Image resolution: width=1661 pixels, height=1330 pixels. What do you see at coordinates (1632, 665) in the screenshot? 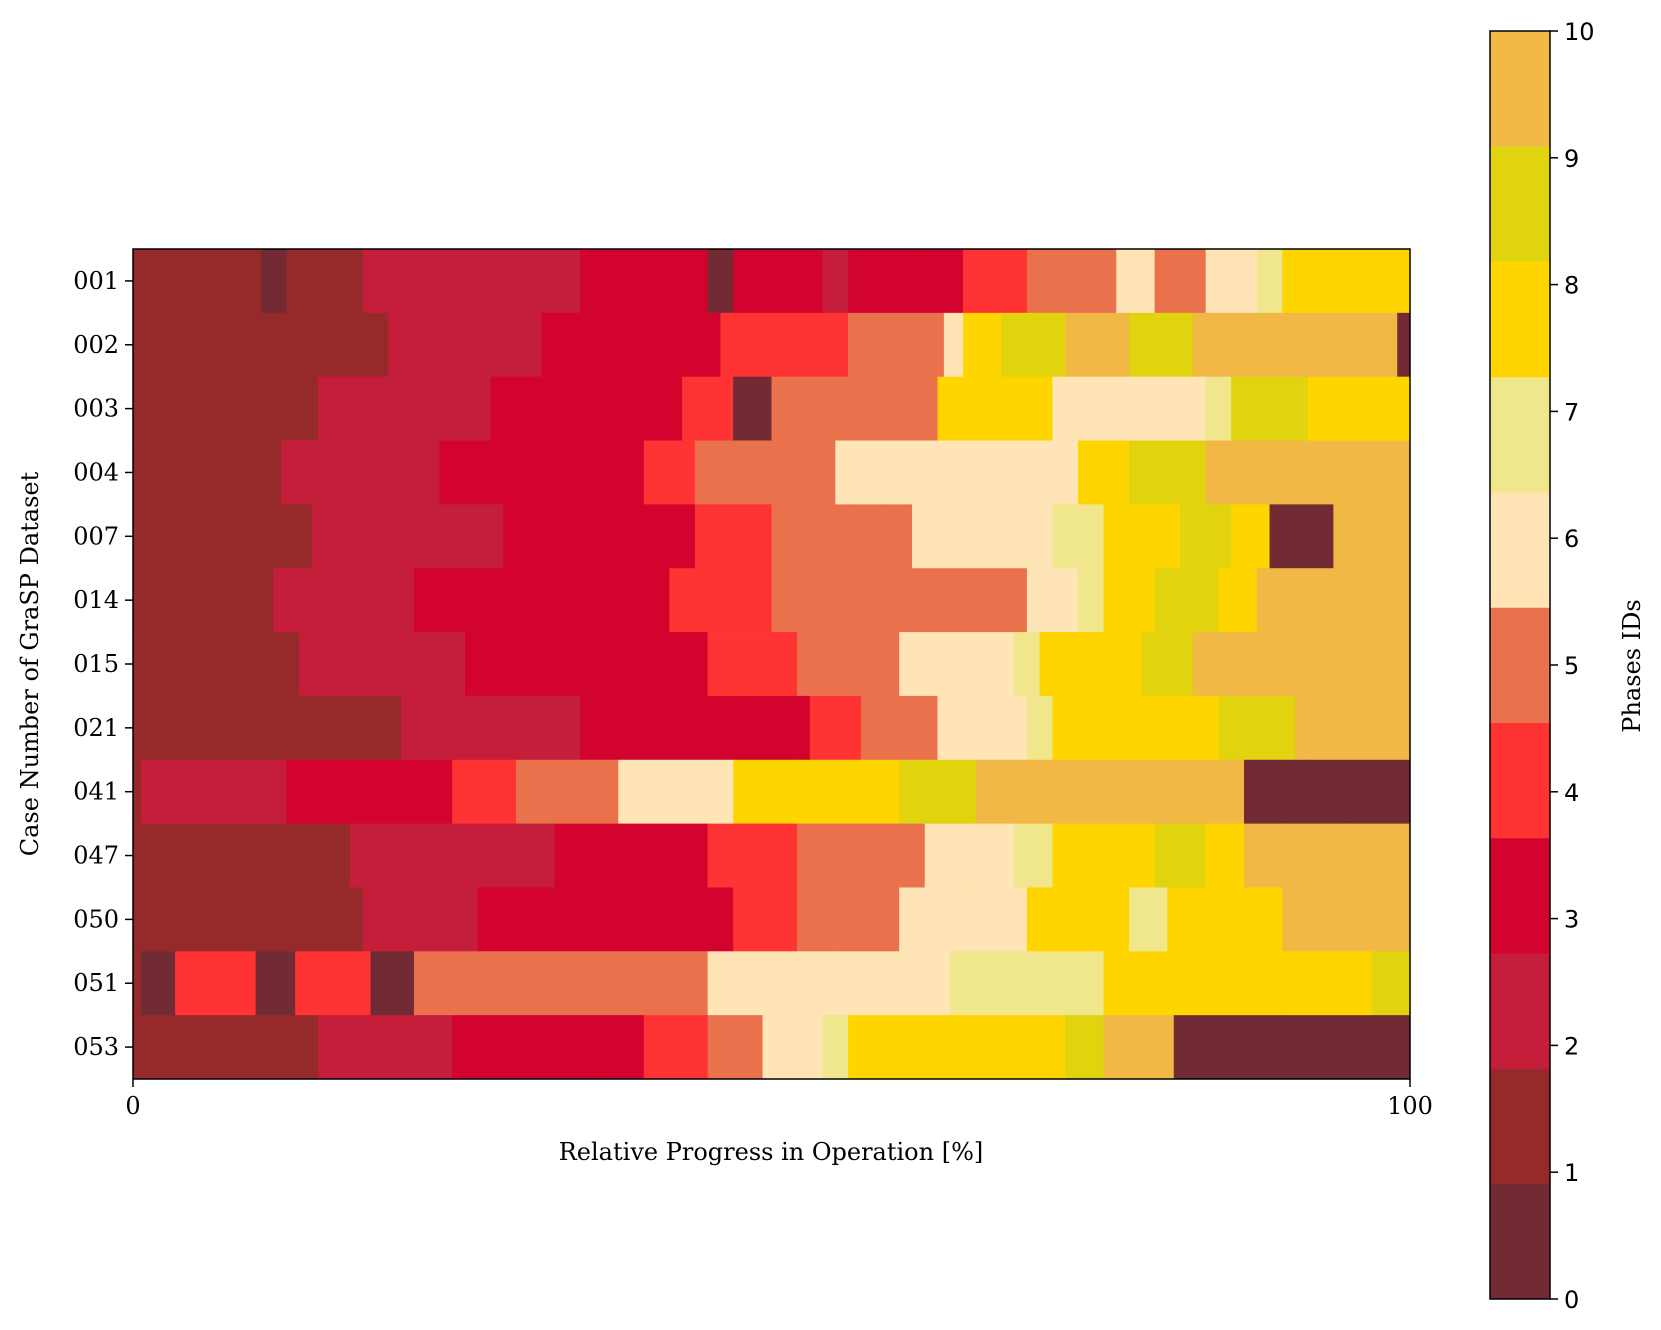
I see `colorbar-label: Phases IDs` at bounding box center [1632, 665].